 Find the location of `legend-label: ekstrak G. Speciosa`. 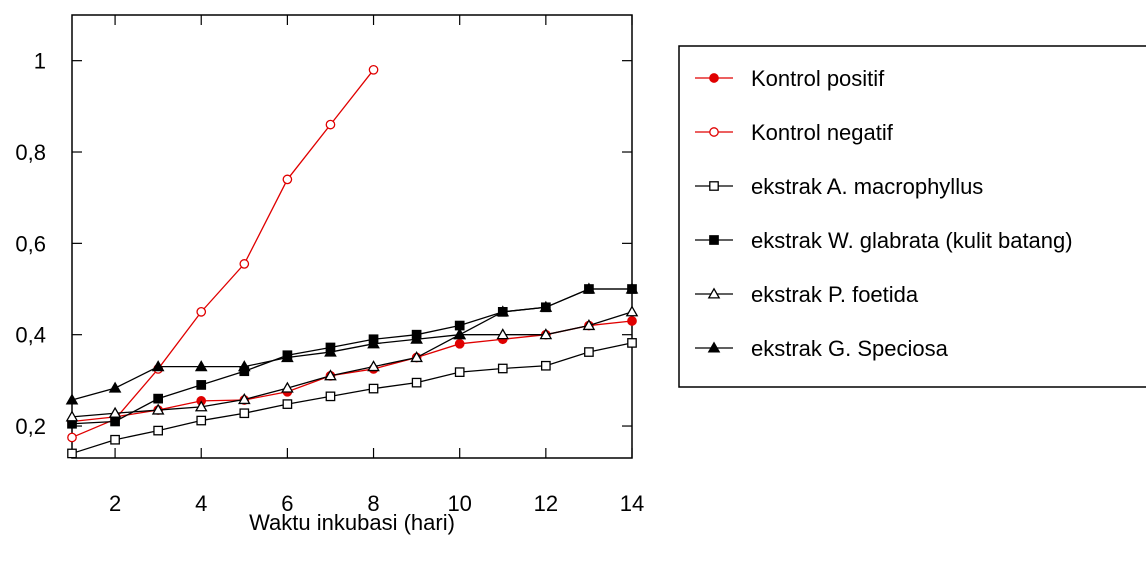

legend-label: ekstrak G. Speciosa is located at coordinates (850, 348).